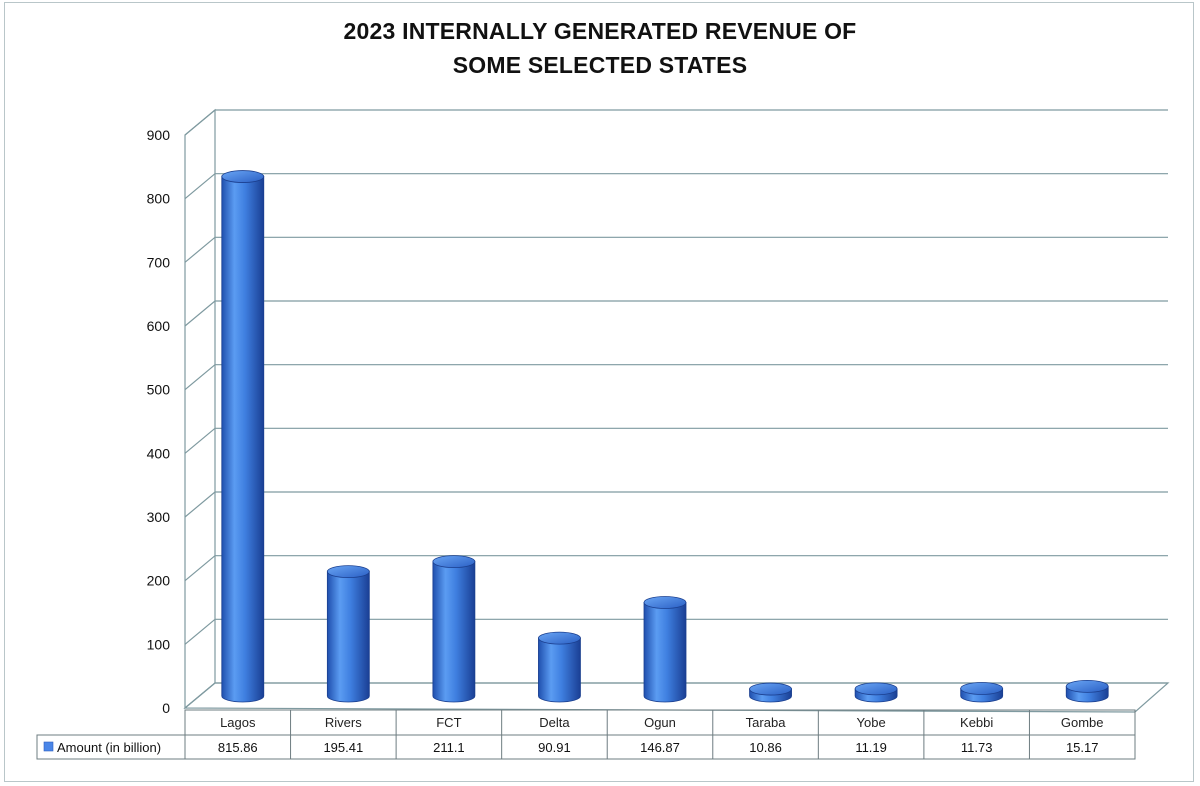 This screenshot has width=1200, height=786. What do you see at coordinates (554, 747) in the screenshot?
I see `data-value-label: 90.91` at bounding box center [554, 747].